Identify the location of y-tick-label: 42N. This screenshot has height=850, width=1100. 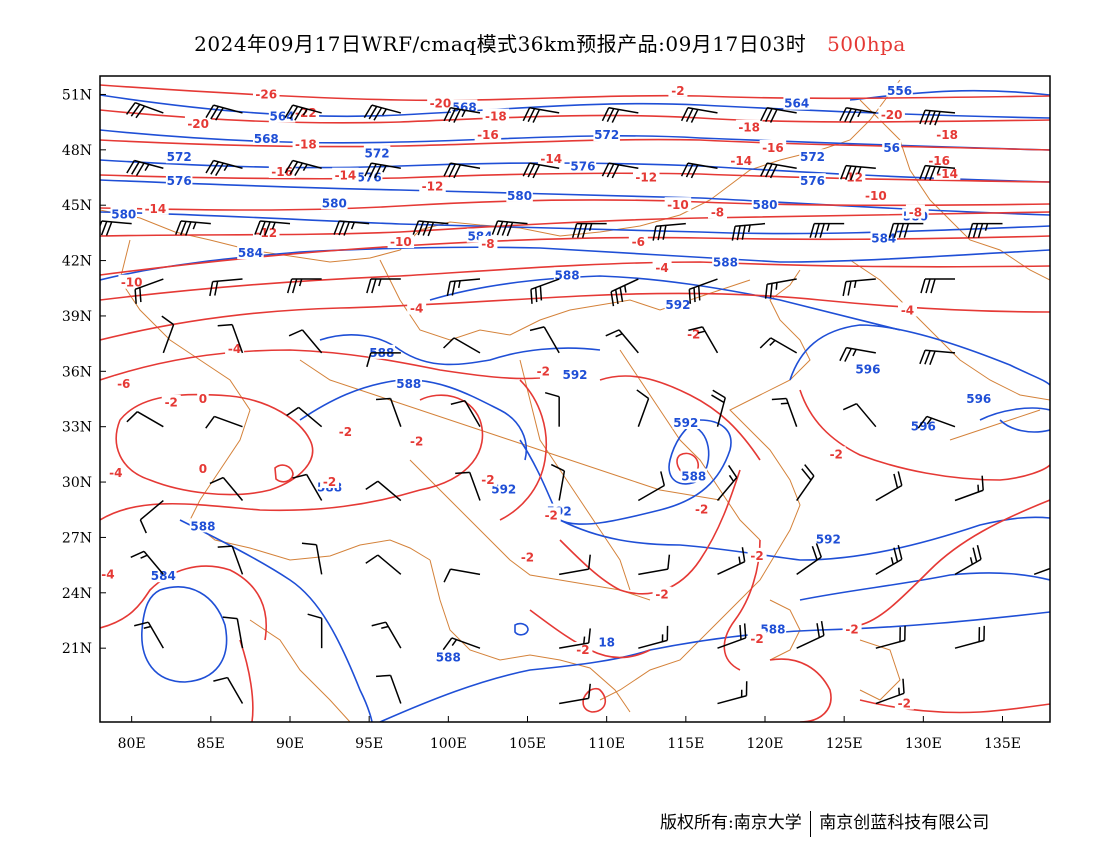
(77, 262).